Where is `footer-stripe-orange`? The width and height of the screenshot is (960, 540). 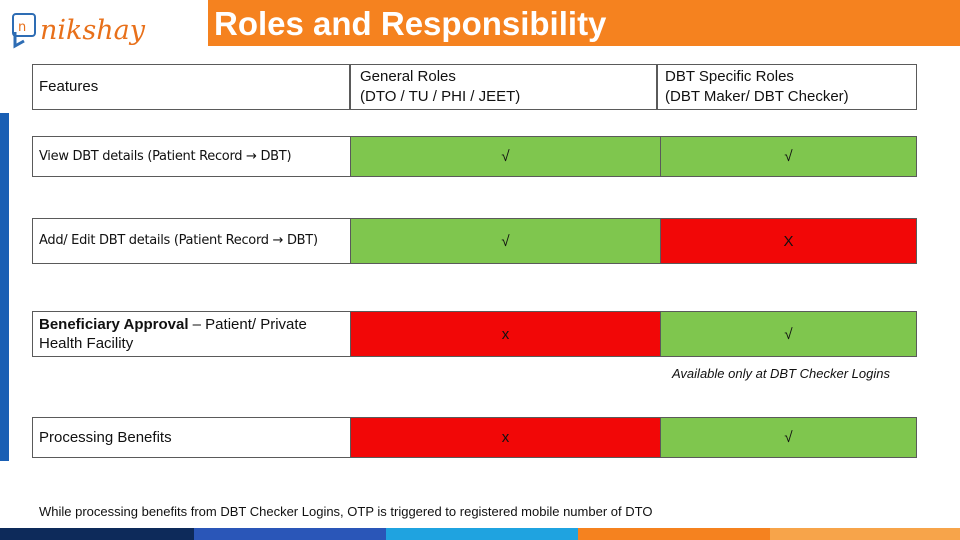 footer-stripe-orange is located at coordinates (674, 534).